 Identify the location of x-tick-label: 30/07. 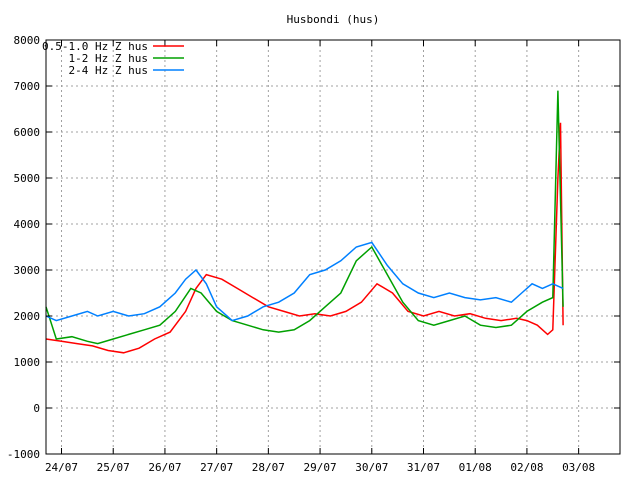
(371, 467).